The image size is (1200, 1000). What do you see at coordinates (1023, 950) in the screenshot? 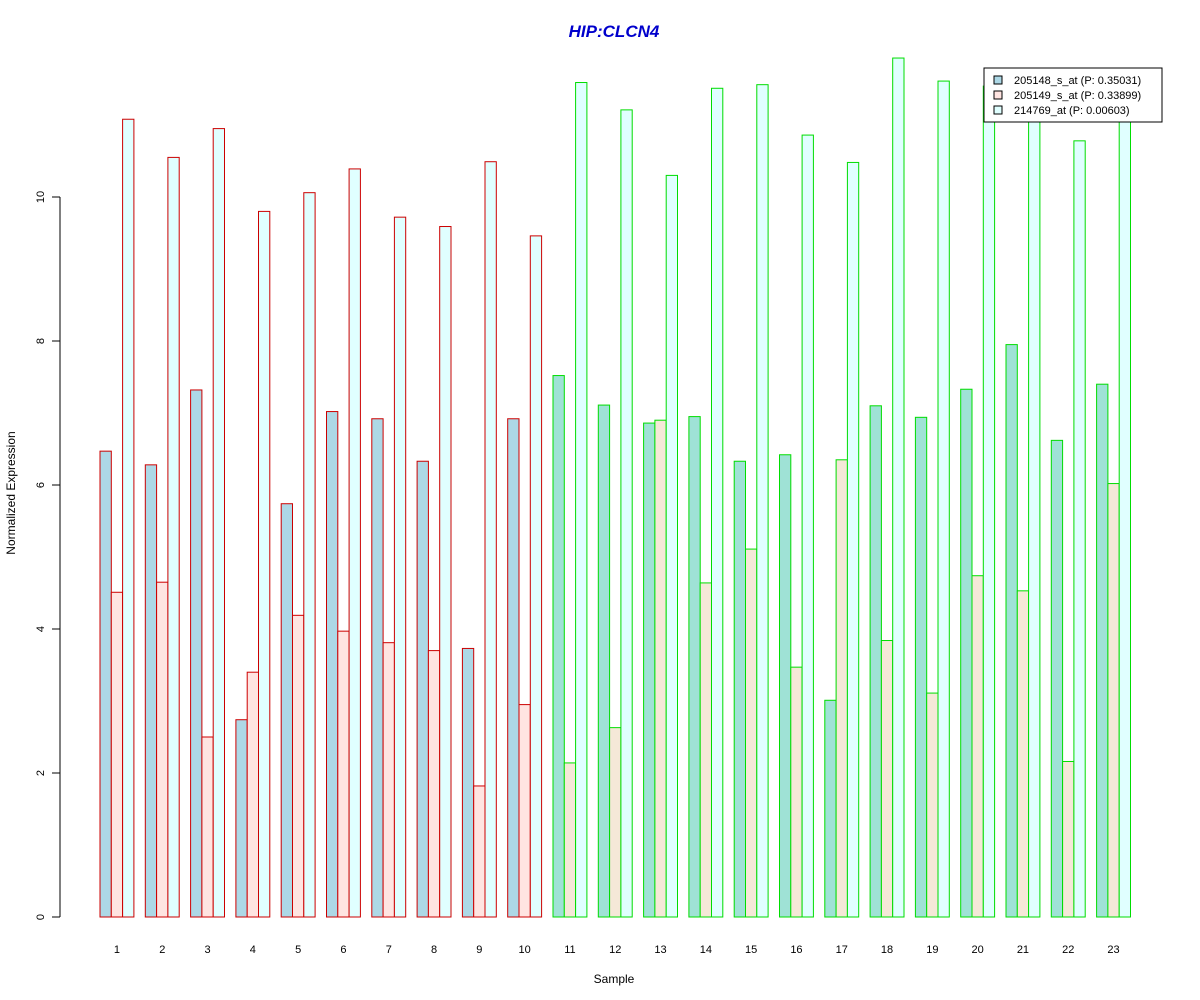
I see `x-tick-label: 21` at bounding box center [1023, 950].